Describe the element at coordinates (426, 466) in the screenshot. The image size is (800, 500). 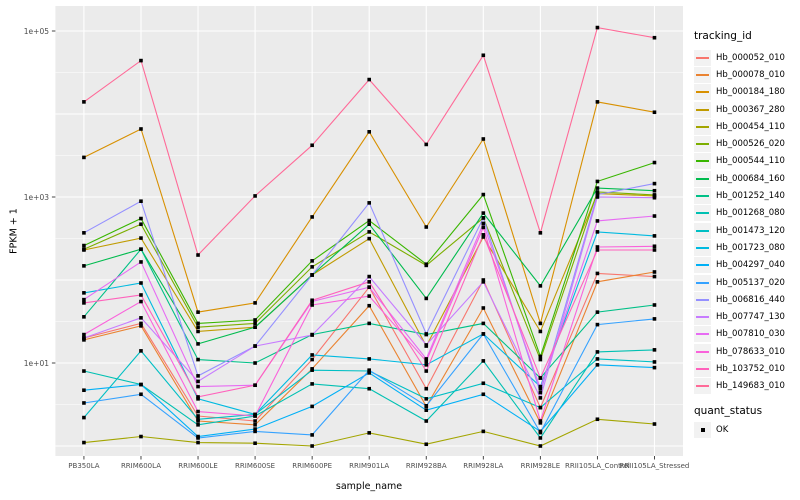
I see `x-tick-label: RRIM928BA` at that location.